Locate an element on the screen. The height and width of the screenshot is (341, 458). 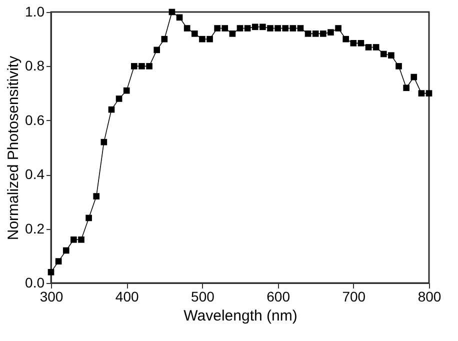
y-tick-label: 0.2 is located at coordinates (35, 228).